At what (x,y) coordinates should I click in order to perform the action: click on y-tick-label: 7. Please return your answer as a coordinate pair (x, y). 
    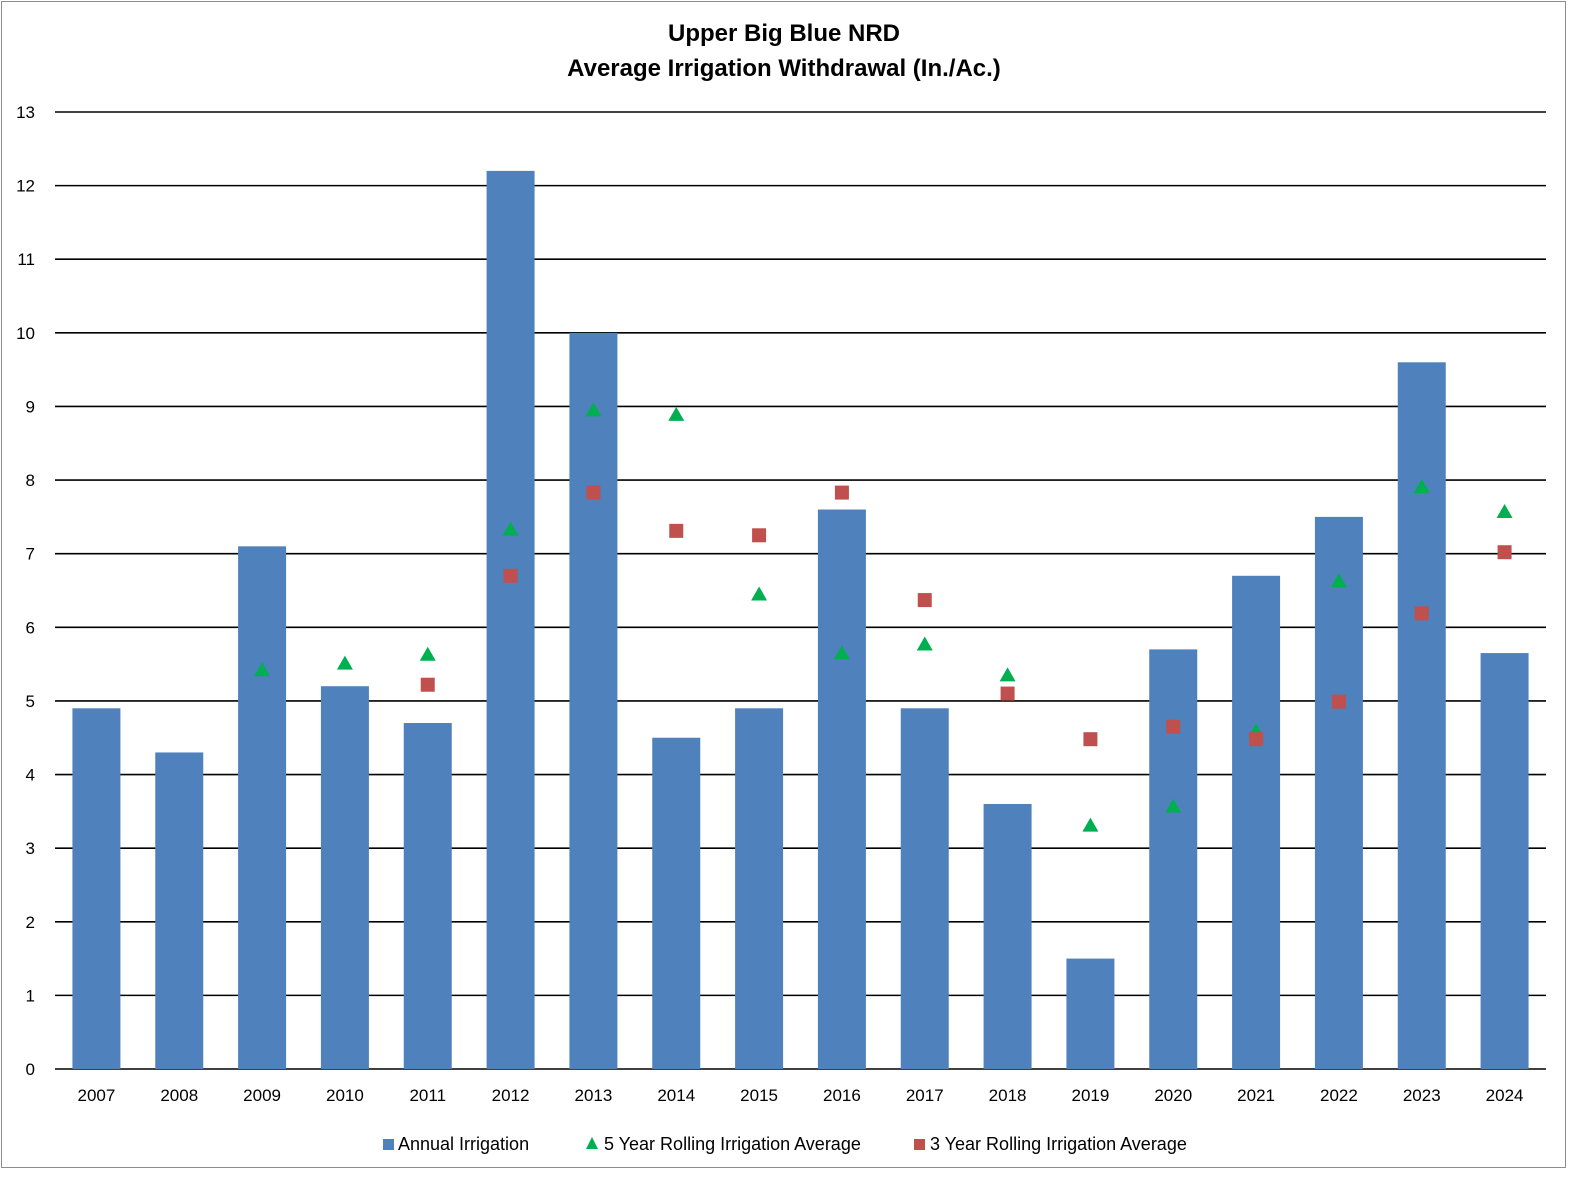
    Looking at the image, I should click on (30, 554).